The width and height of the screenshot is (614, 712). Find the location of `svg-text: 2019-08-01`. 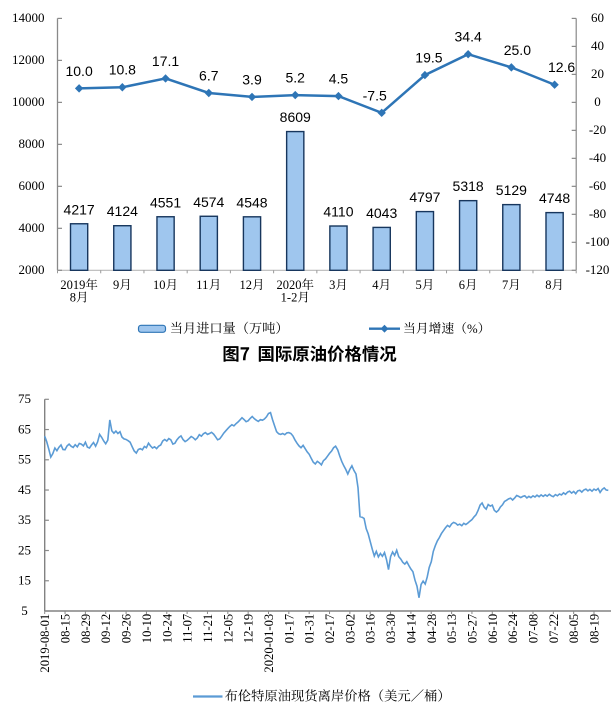

svg-text: 2019-08-01 is located at coordinates (45, 643).